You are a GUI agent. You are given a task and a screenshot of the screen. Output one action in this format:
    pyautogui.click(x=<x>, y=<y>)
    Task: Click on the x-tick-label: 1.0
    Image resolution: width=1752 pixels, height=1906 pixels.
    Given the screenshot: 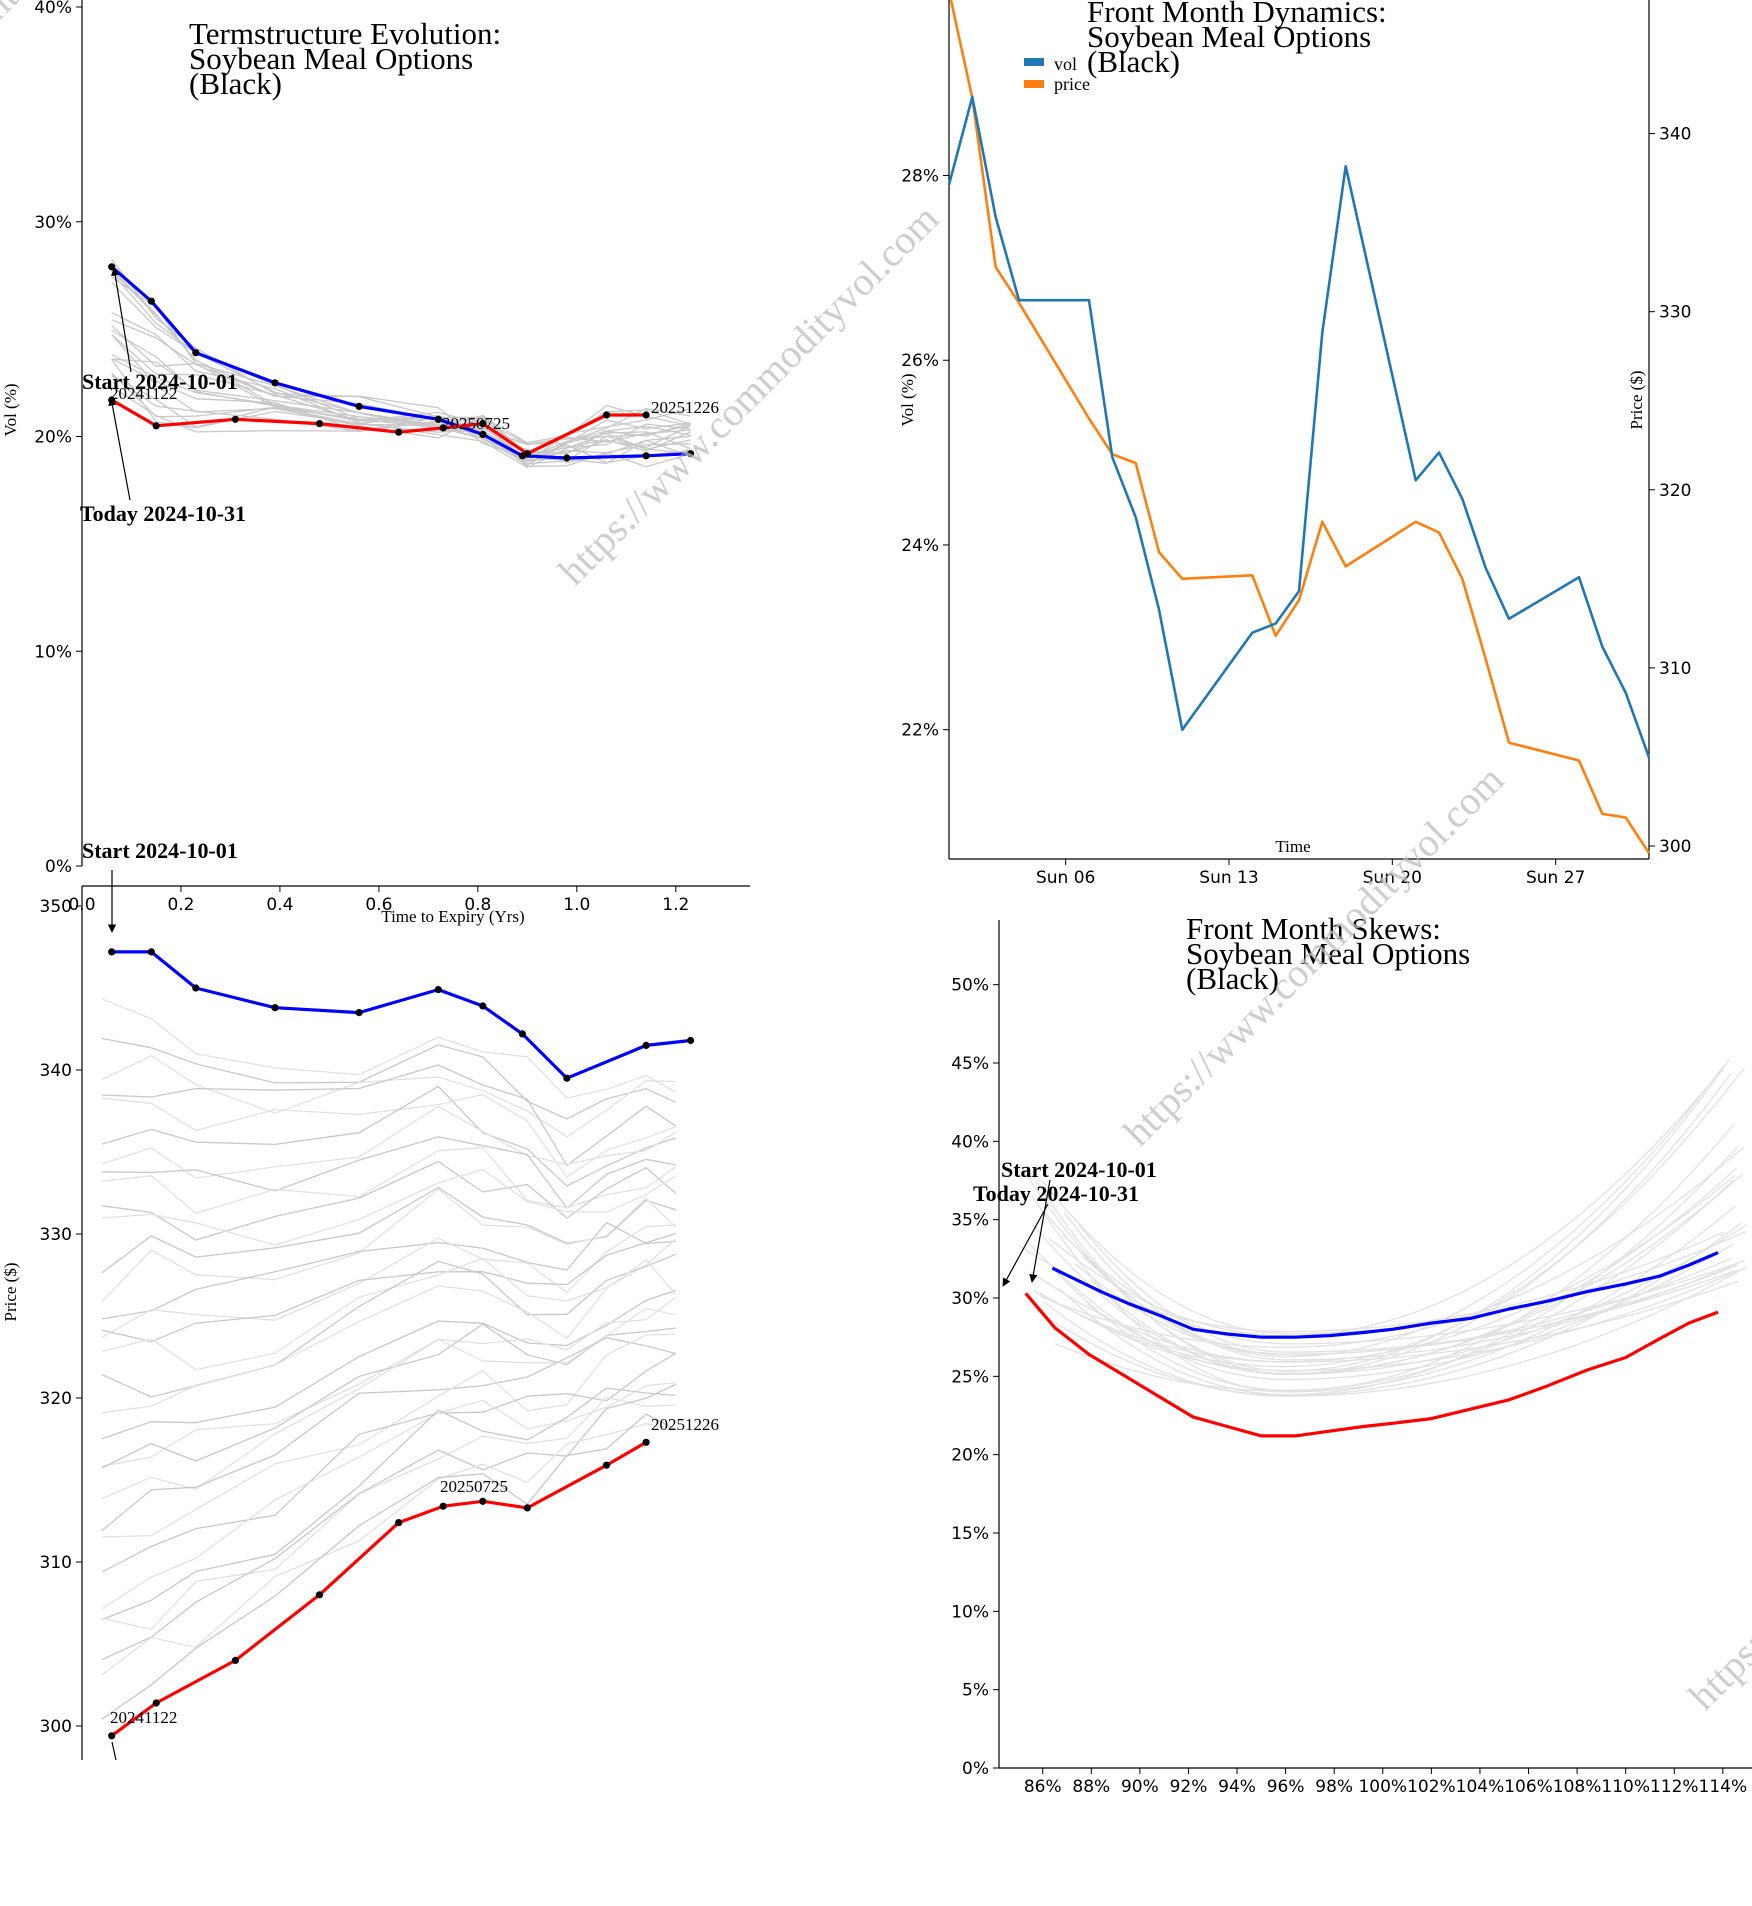 What is the action you would take?
    pyautogui.click(x=576, y=905)
    